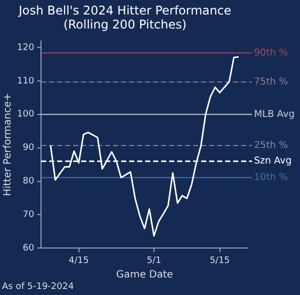 This screenshot has height=295, width=300. What do you see at coordinates (273, 161) in the screenshot?
I see `ref-line-label: Szn Avg` at bounding box center [273, 161].